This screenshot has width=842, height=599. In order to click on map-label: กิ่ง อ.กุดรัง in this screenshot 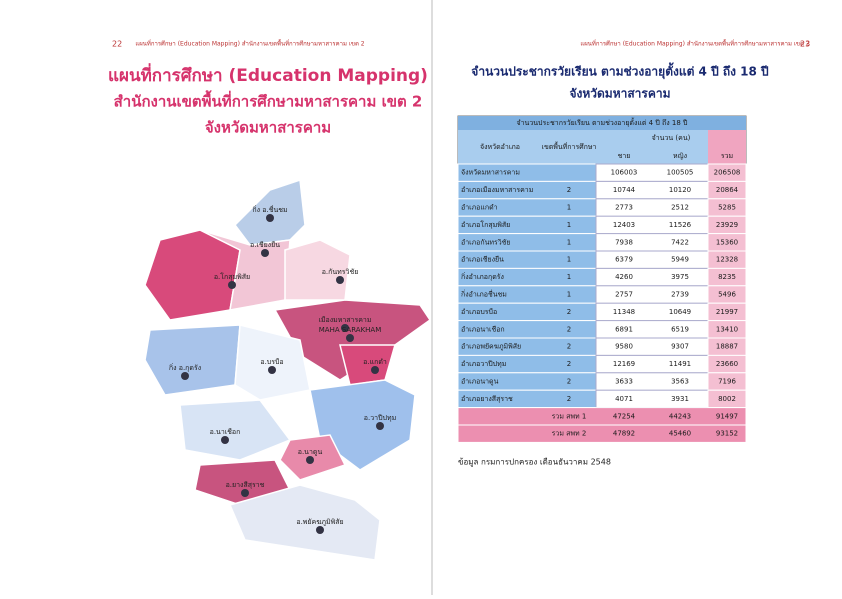, I will do `click(185, 367)`.